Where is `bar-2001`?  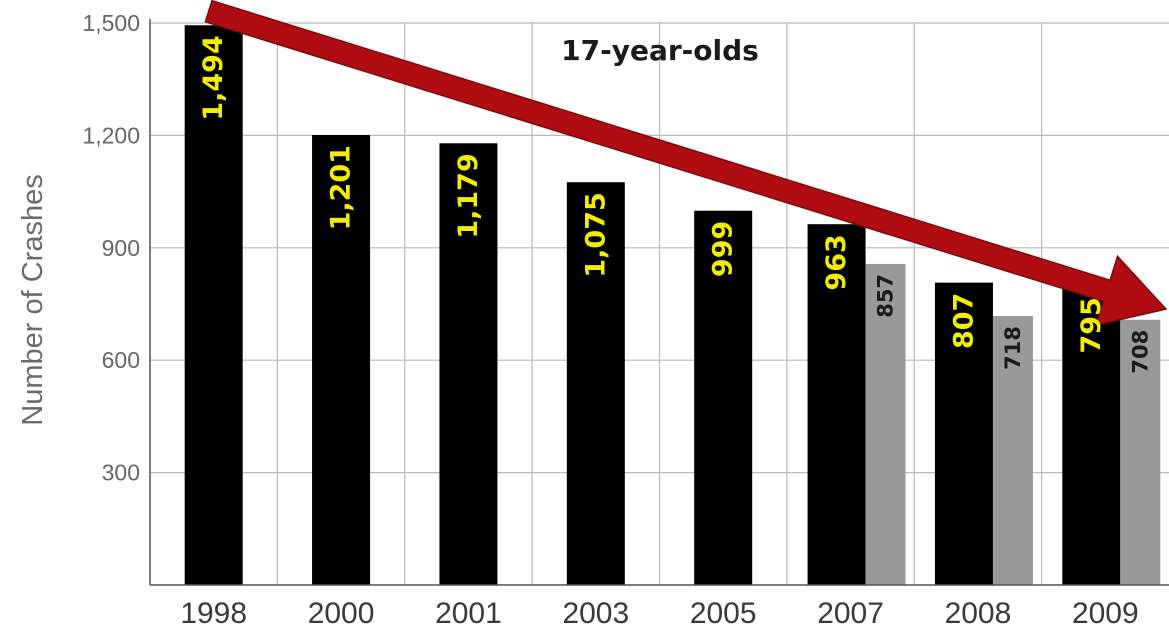
bar-2001 is located at coordinates (468, 364).